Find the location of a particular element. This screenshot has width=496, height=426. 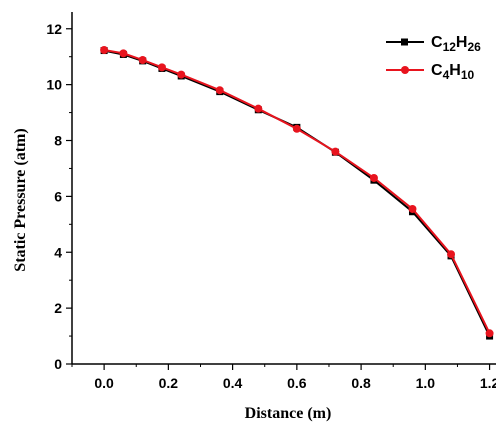

y-tick-label: 0 is located at coordinates (58, 364).